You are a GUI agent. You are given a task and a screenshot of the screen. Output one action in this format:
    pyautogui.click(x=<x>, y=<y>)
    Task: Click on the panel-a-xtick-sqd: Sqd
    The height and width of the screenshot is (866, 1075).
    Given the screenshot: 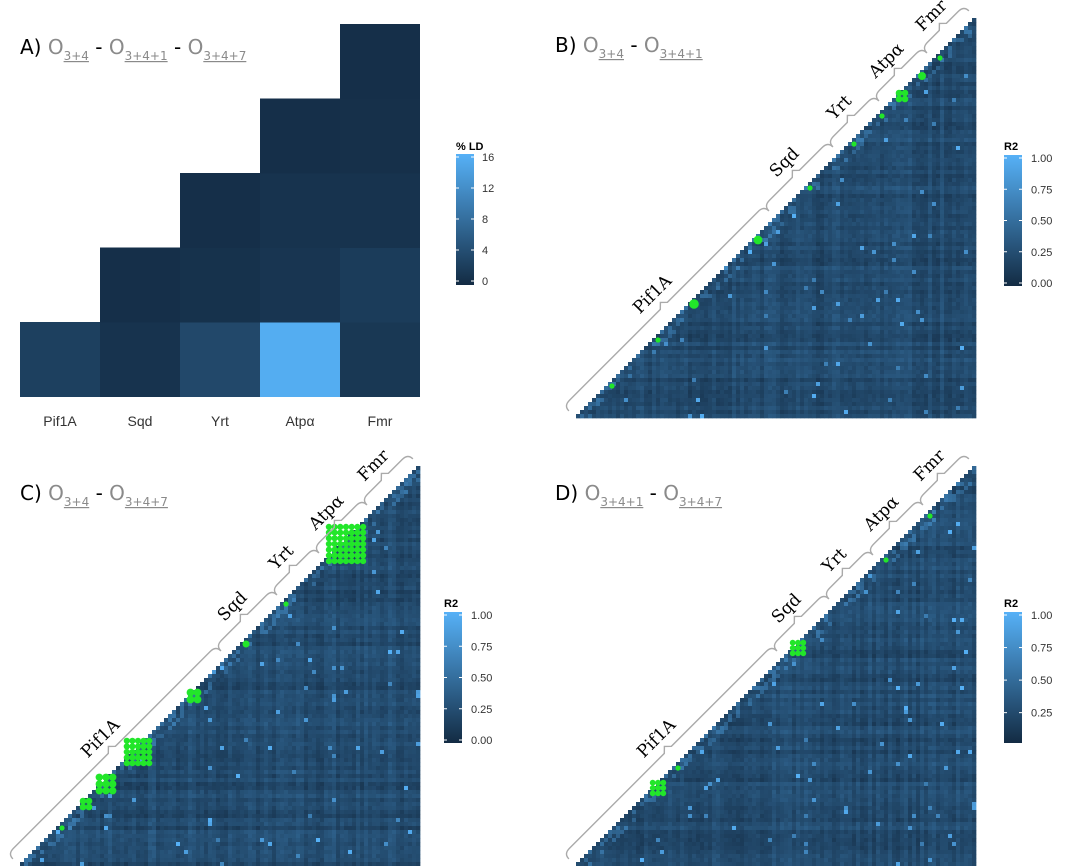 What is the action you would take?
    pyautogui.click(x=140, y=421)
    